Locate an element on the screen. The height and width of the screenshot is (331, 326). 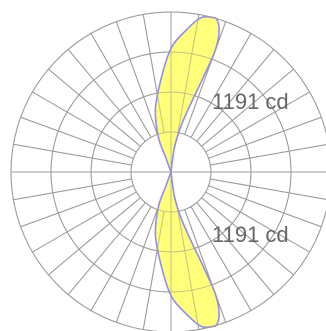
upper-candela-label: 1191 cd is located at coordinates (250, 101).